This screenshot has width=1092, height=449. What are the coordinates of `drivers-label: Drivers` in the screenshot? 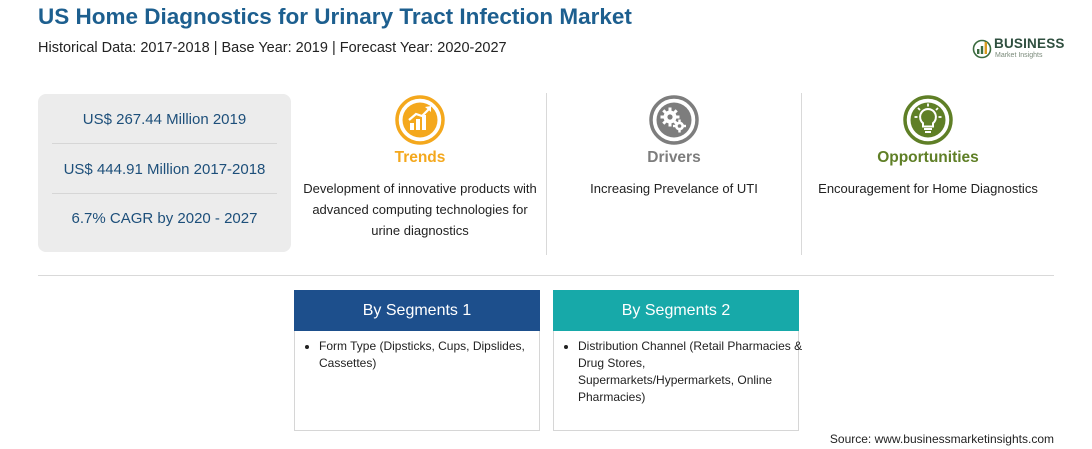 It's located at (674, 157).